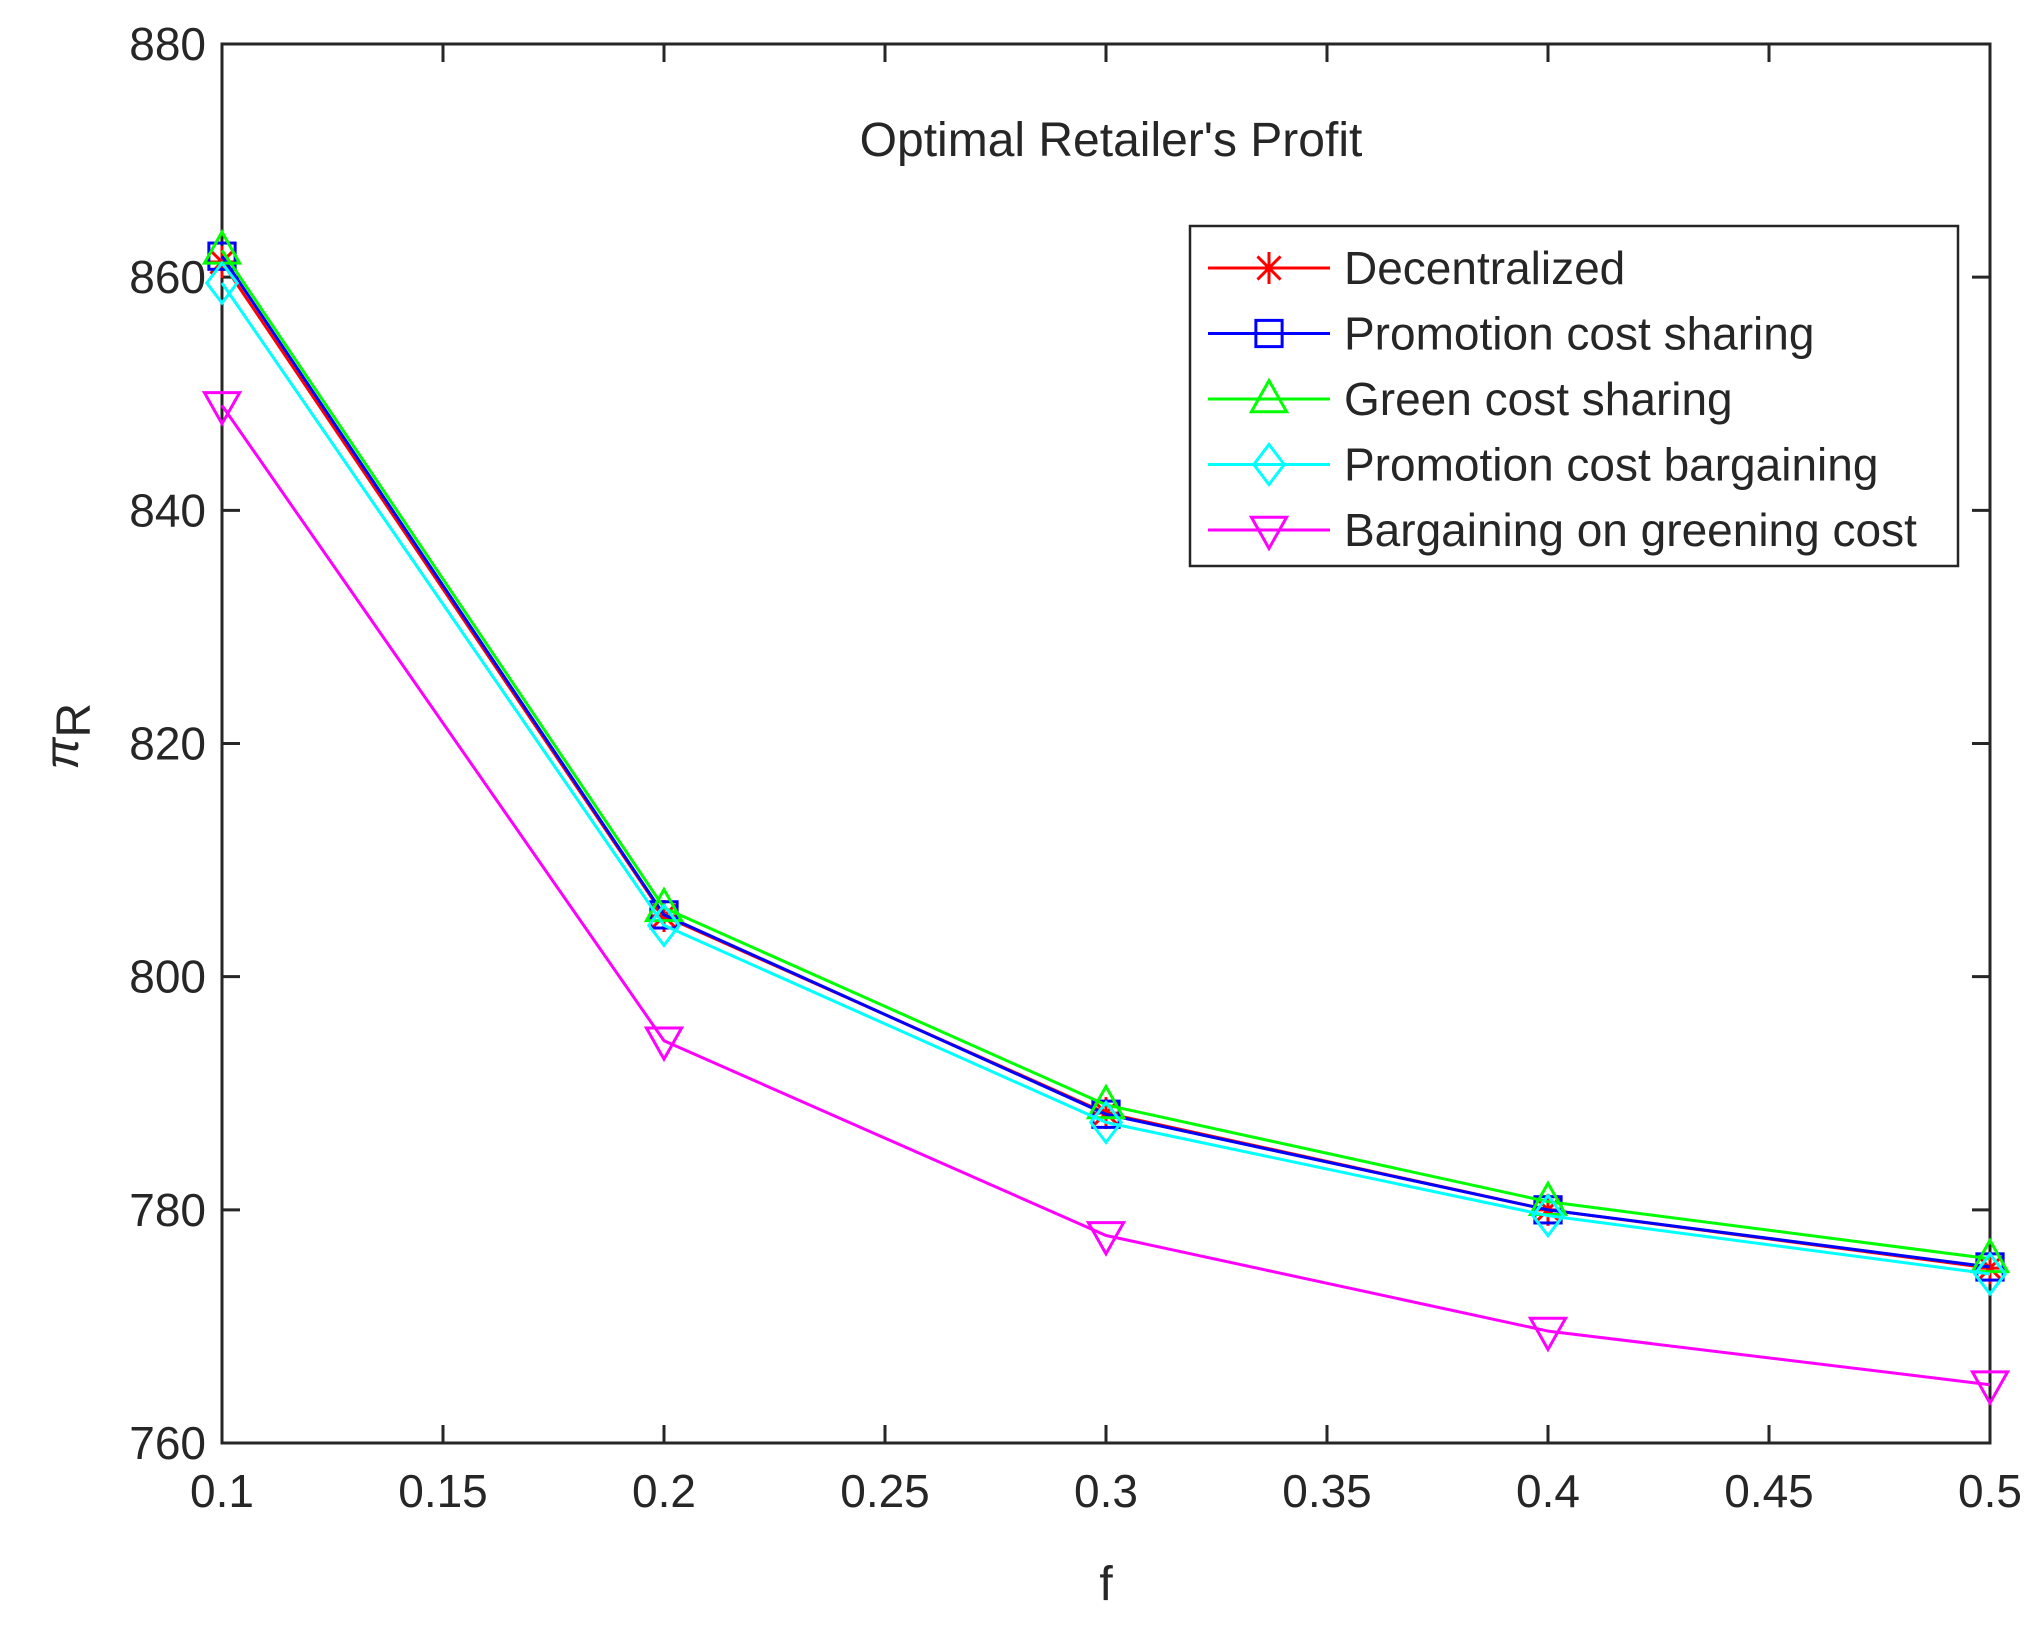 This screenshot has width=2034, height=1628. Describe the element at coordinates (167, 510) in the screenshot. I see `y-tick-label: 840` at that location.